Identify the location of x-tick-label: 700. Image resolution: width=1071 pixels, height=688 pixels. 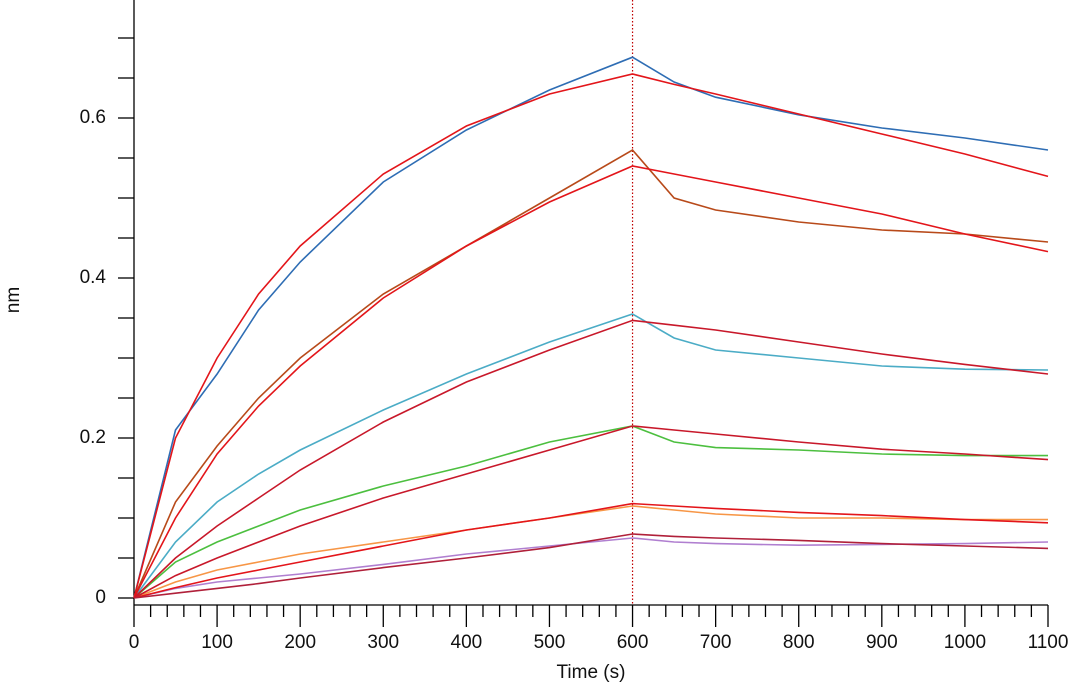
(716, 642).